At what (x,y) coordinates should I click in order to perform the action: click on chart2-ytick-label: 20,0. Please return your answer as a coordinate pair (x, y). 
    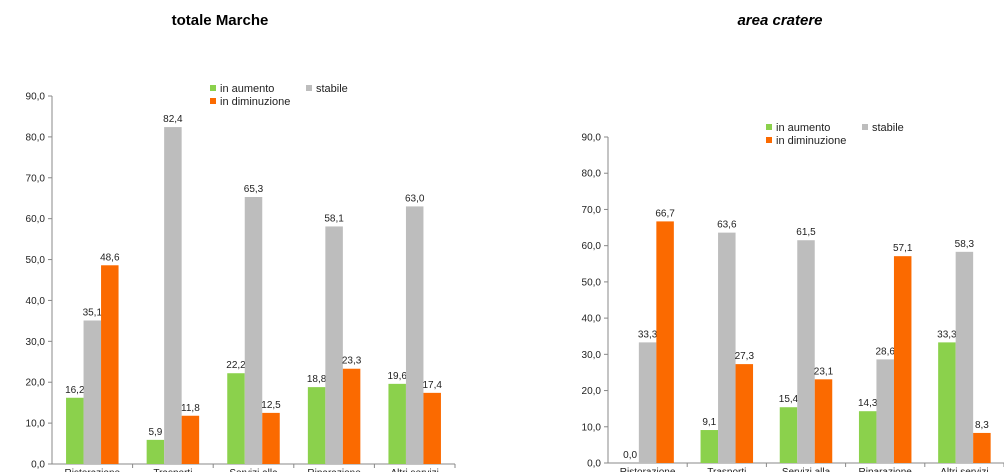
    Looking at the image, I should click on (592, 391).